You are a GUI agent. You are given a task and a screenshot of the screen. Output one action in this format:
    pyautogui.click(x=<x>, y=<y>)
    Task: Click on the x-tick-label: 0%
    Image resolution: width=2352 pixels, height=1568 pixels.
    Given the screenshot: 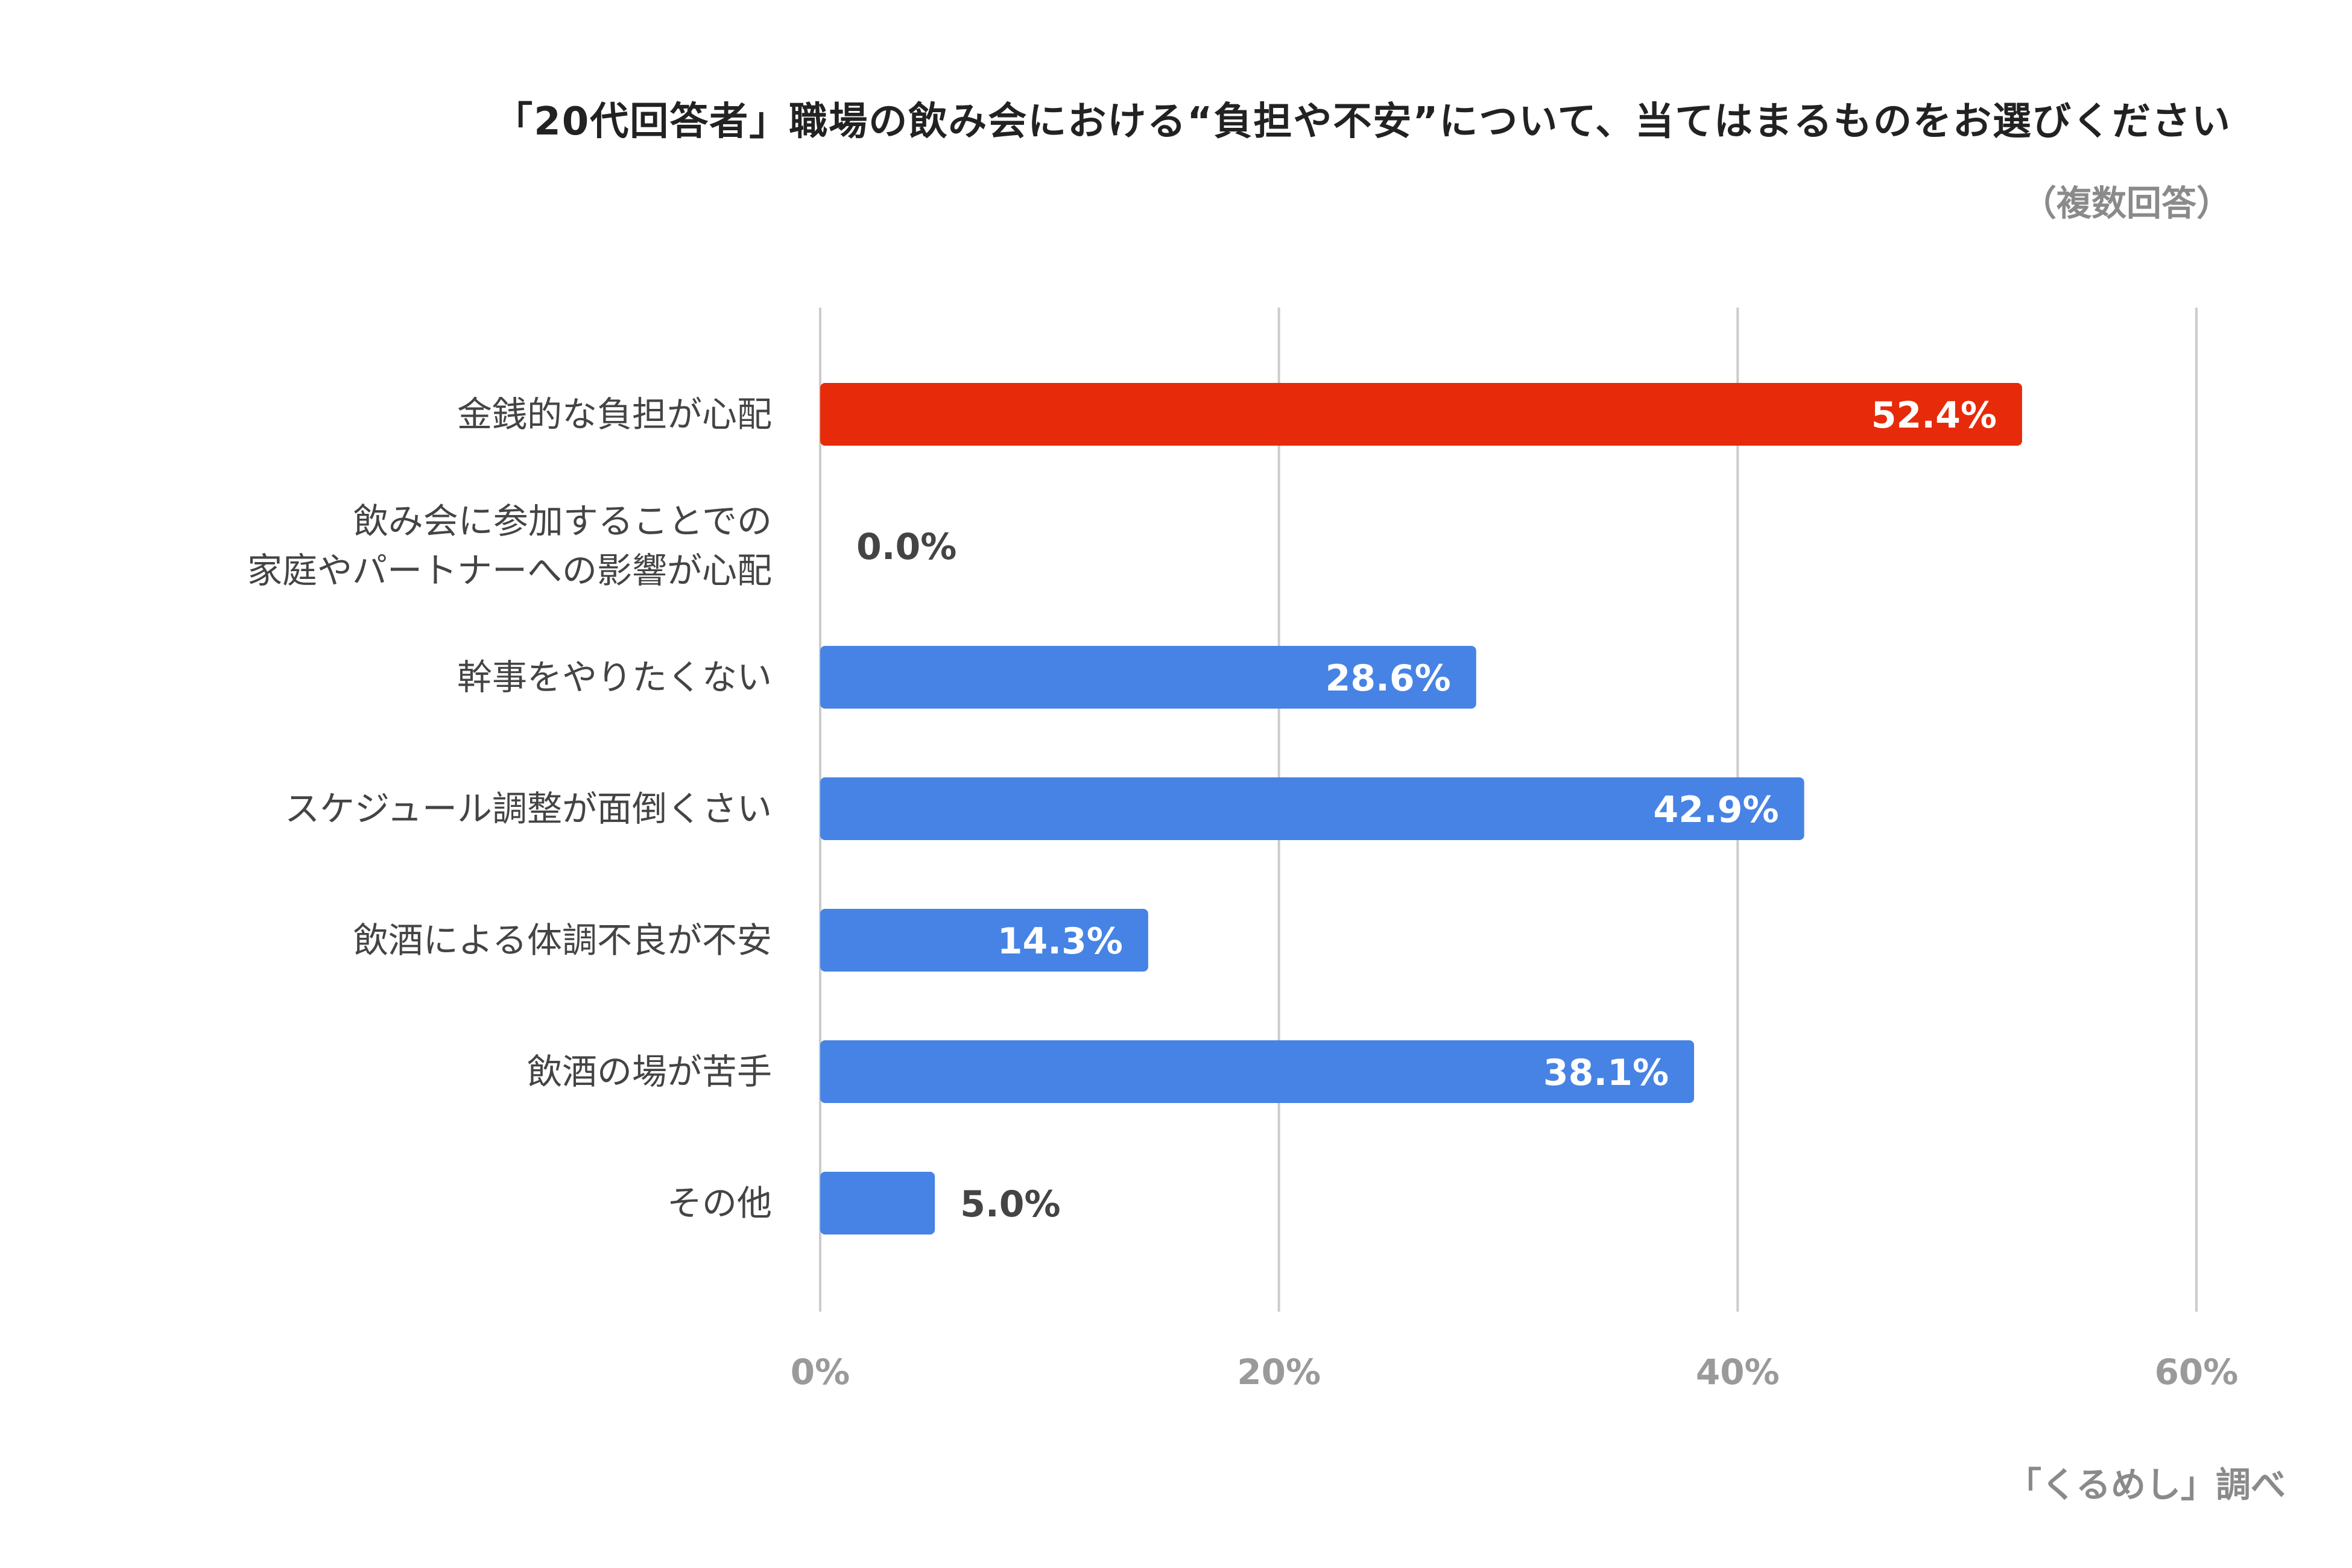 What is the action you would take?
    pyautogui.click(x=820, y=1372)
    